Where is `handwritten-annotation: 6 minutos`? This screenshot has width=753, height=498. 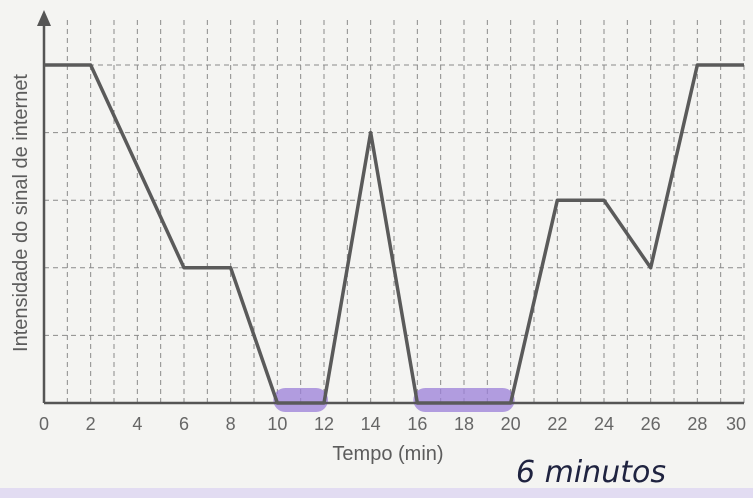
handwritten-annotation: 6 minutos is located at coordinates (591, 472).